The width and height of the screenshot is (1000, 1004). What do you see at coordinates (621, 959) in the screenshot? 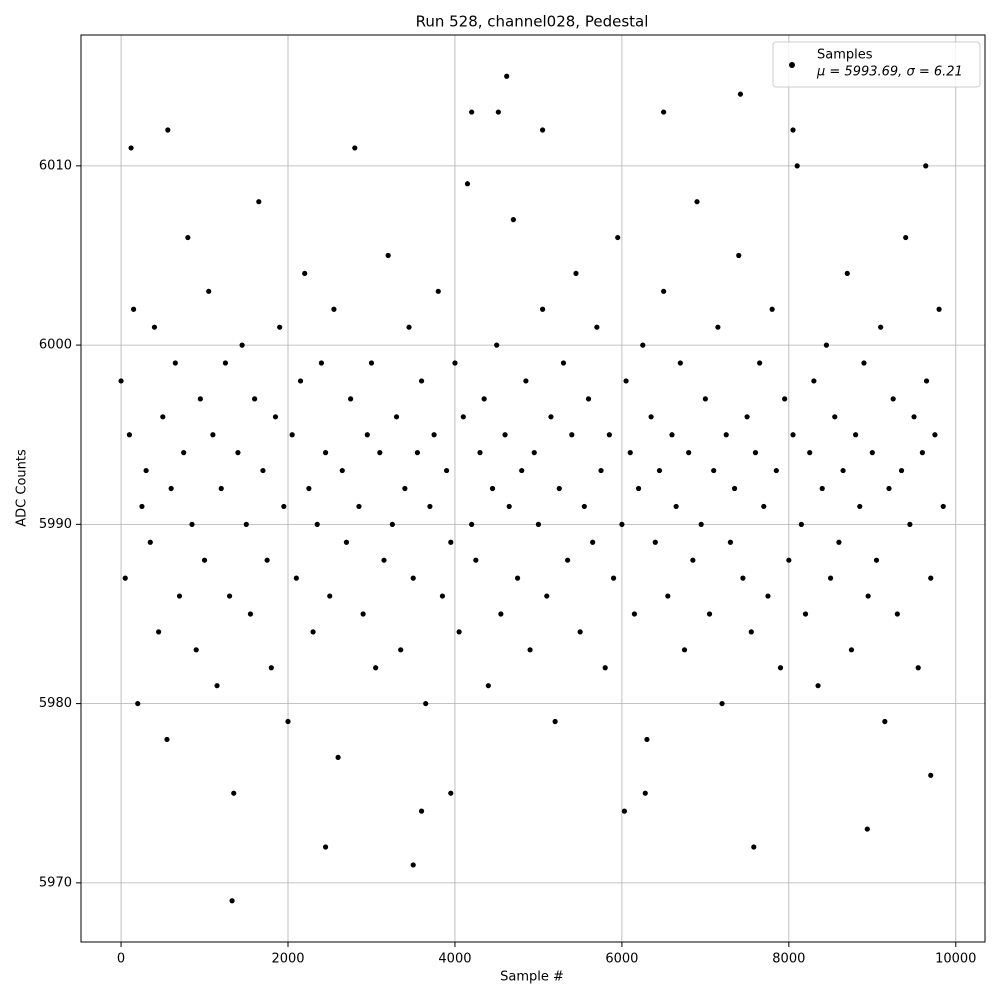
I see `x-tick-label: 6000` at bounding box center [621, 959].